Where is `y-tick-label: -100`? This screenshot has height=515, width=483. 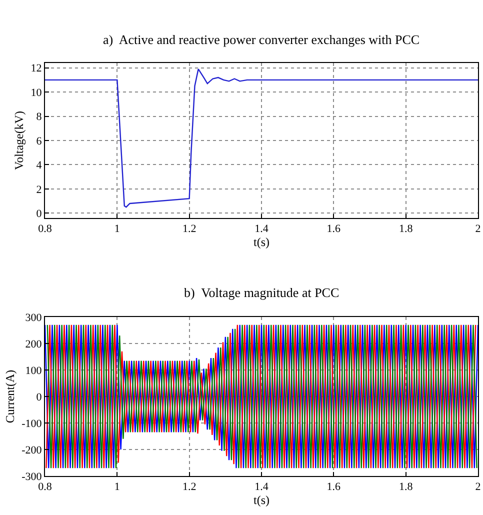
y-tick-label: -100 is located at coordinates (32, 424).